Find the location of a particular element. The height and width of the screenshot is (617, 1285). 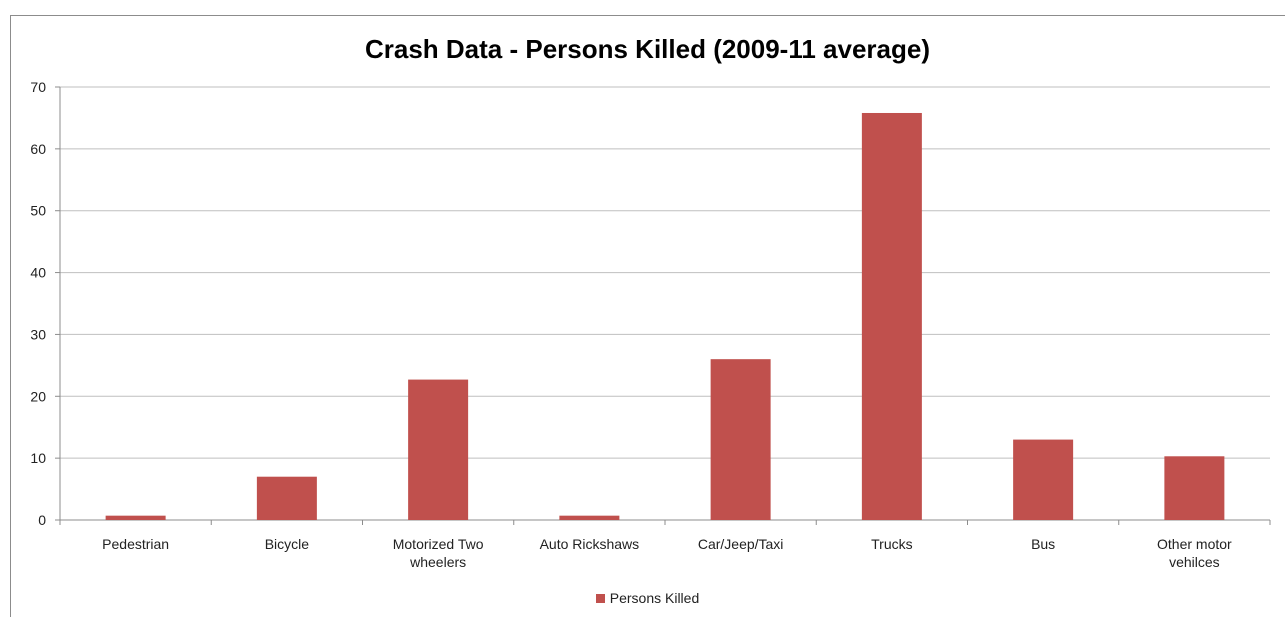

x-tick-label: Bicycle is located at coordinates (287, 544).